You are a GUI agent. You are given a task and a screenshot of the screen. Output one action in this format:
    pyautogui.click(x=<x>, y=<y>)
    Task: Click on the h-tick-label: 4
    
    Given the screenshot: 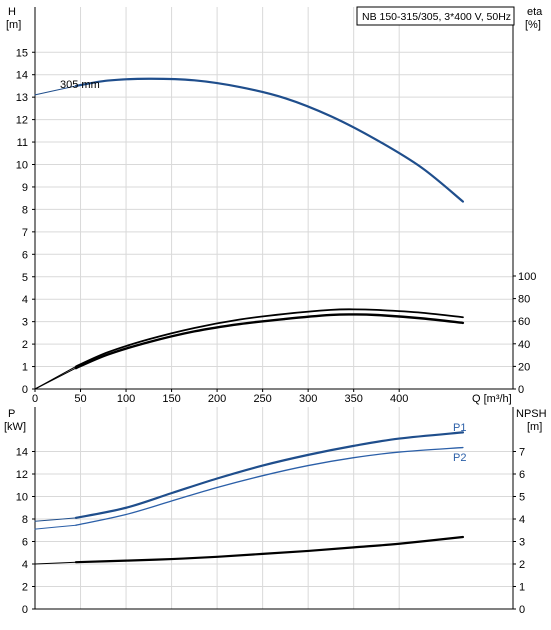 What is the action you would take?
    pyautogui.click(x=25, y=300)
    